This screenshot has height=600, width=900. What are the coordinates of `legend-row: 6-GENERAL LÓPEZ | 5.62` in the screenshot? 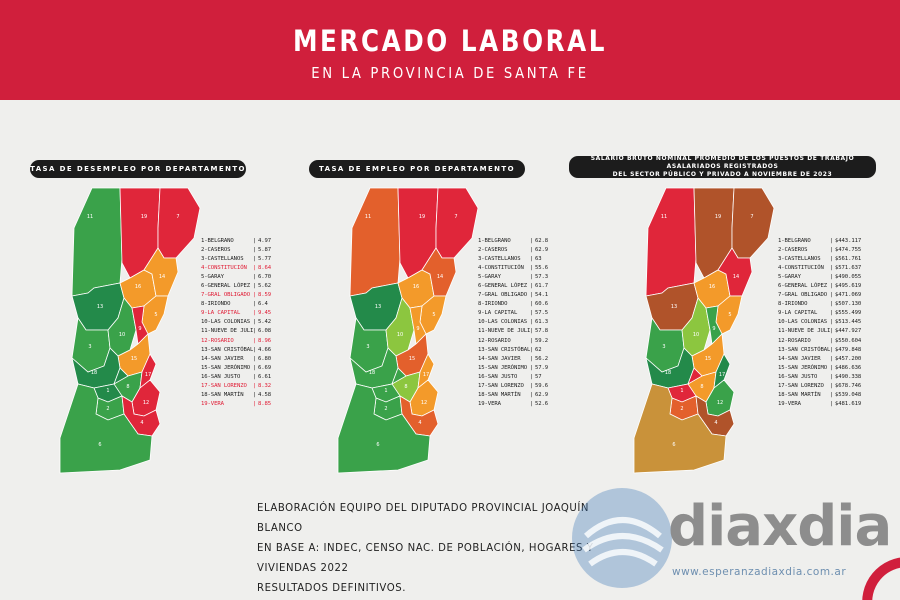 It's located at (243, 286).